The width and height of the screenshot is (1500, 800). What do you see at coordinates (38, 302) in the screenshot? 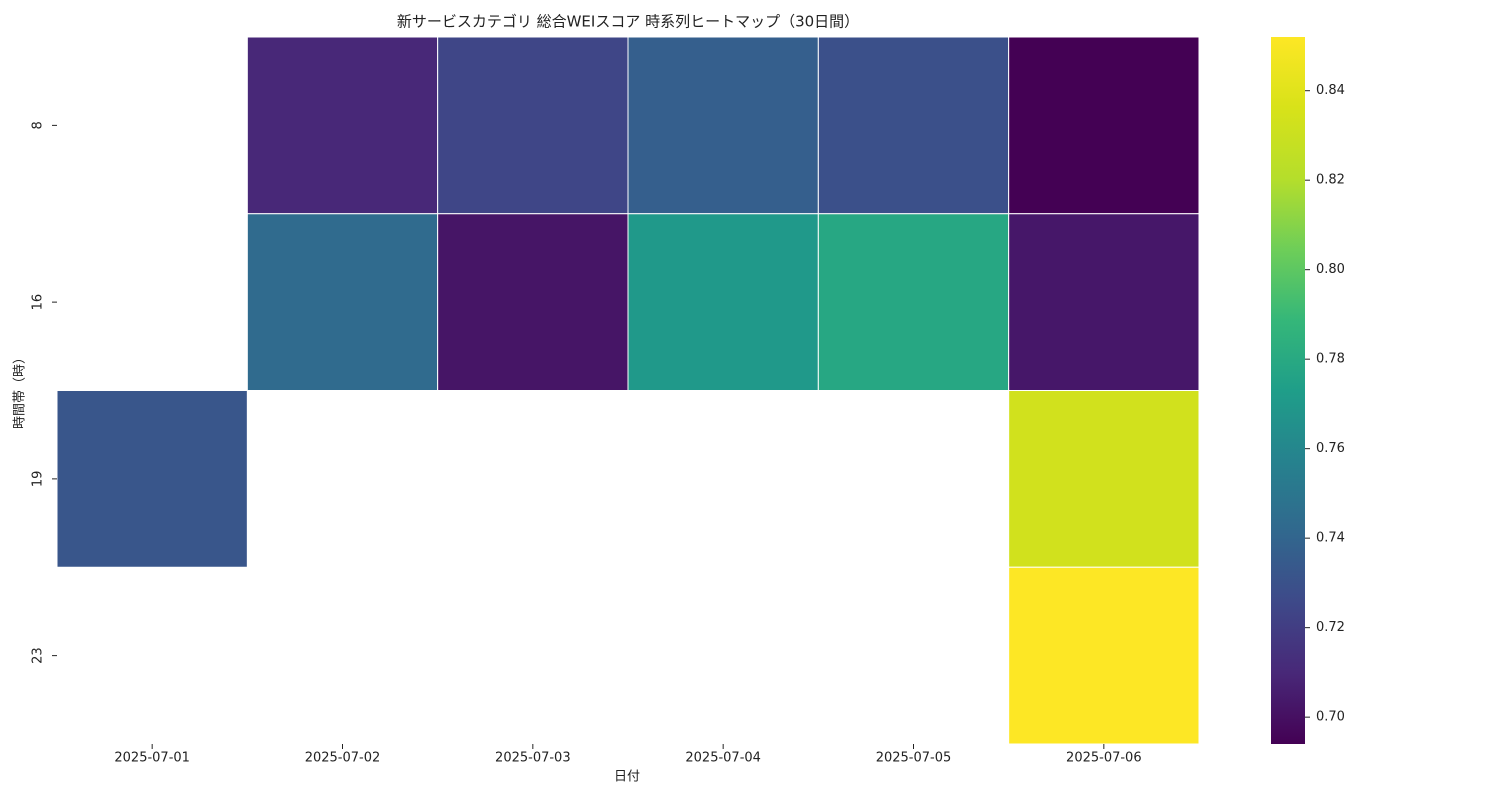
I see `y-tick-label: 16` at bounding box center [38, 302].